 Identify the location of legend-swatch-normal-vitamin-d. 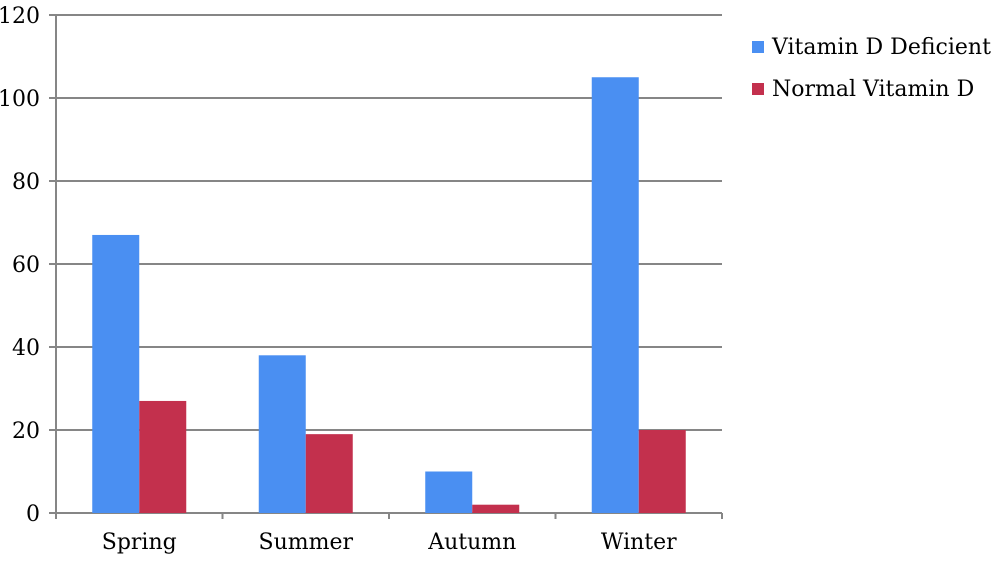
(758, 89).